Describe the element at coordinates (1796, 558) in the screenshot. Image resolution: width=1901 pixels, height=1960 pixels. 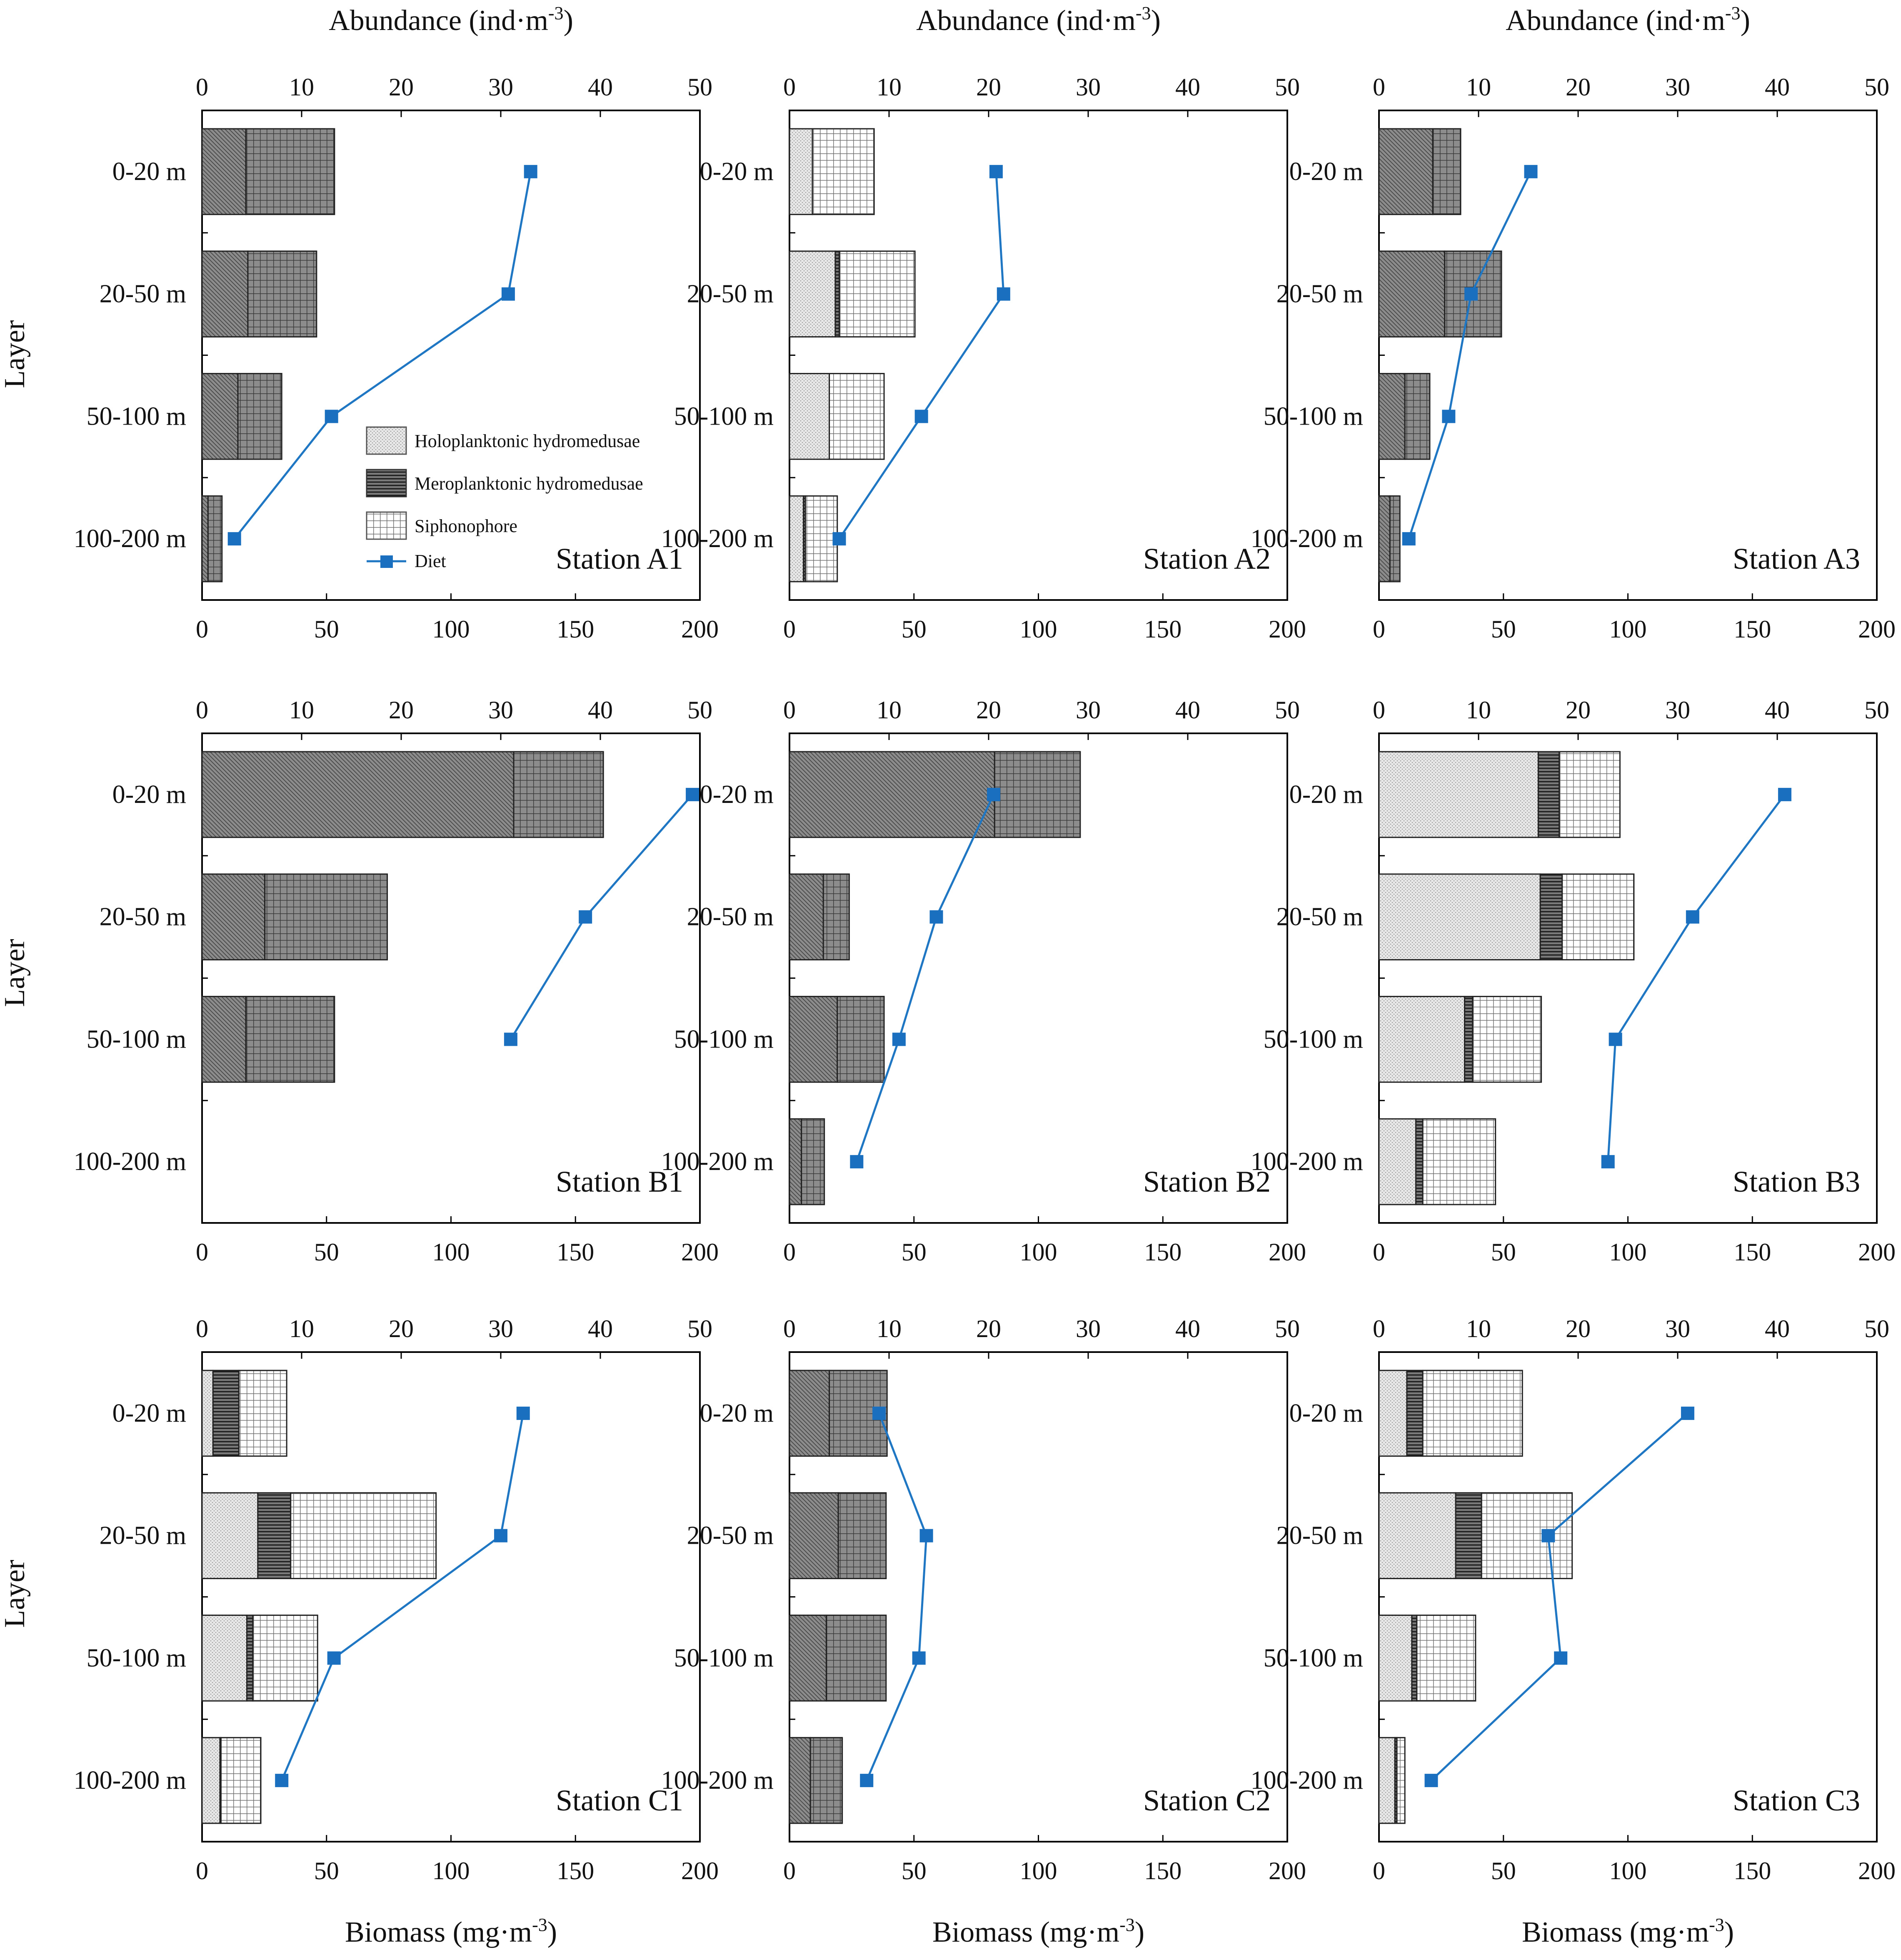
I see `station-label: Station A3` at that location.